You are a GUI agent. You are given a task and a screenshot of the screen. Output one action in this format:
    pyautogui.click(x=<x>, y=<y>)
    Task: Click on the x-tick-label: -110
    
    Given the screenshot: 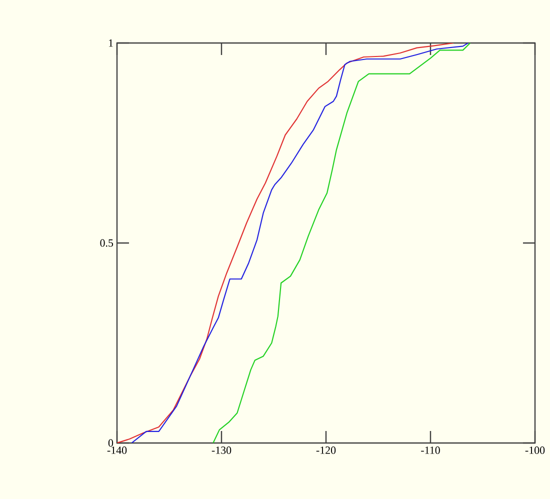 What is the action you would take?
    pyautogui.click(x=430, y=450)
    